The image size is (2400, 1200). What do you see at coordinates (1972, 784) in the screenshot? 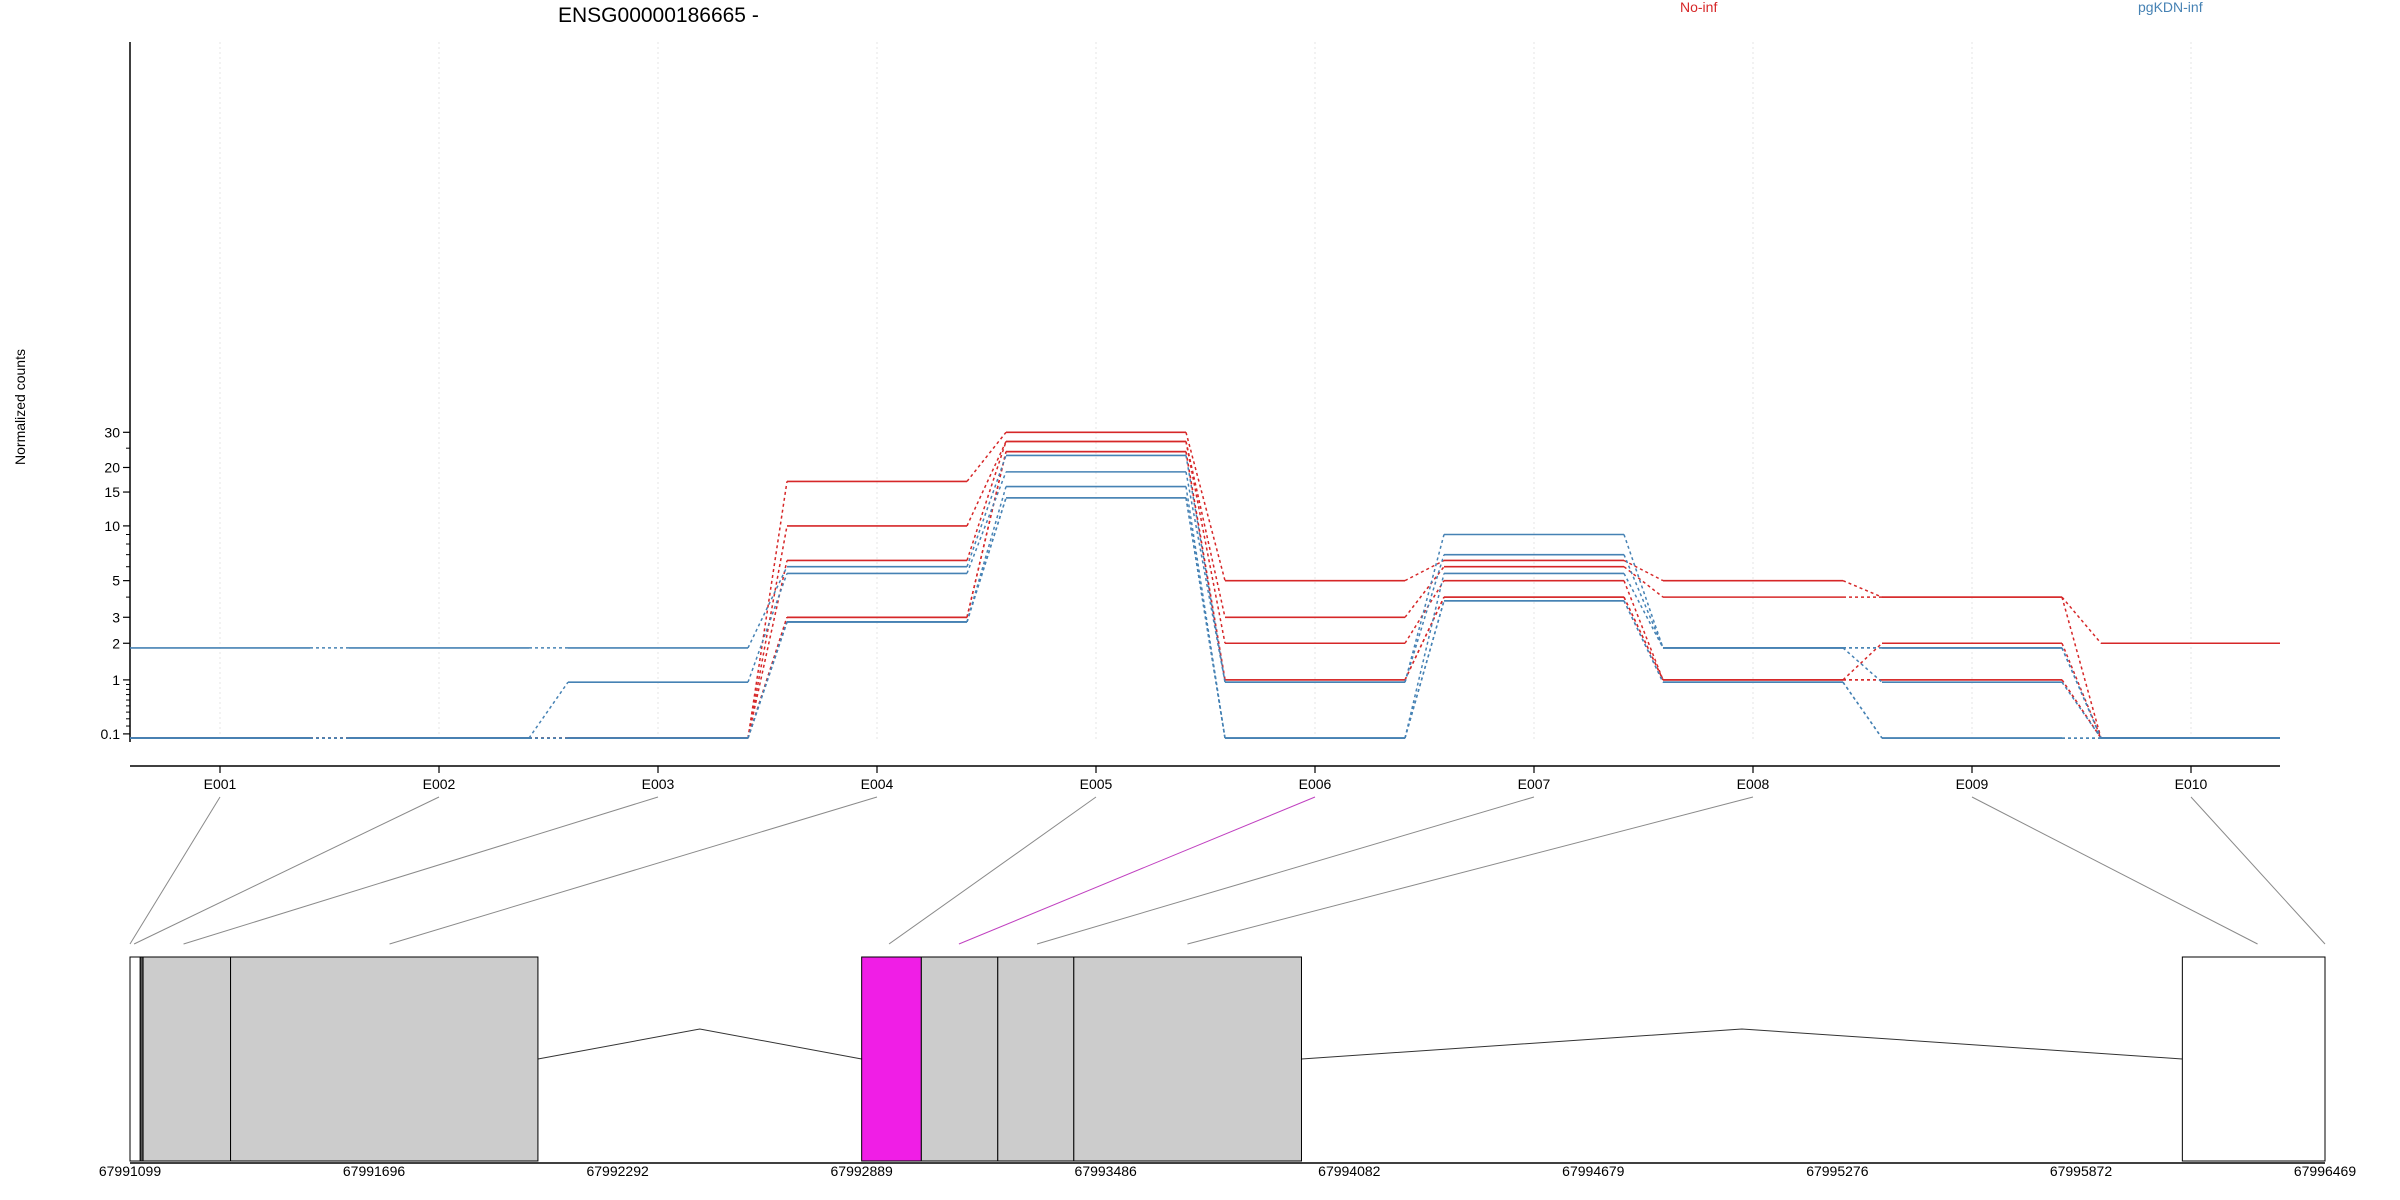
I see `x-tick-label: E009` at bounding box center [1972, 784].